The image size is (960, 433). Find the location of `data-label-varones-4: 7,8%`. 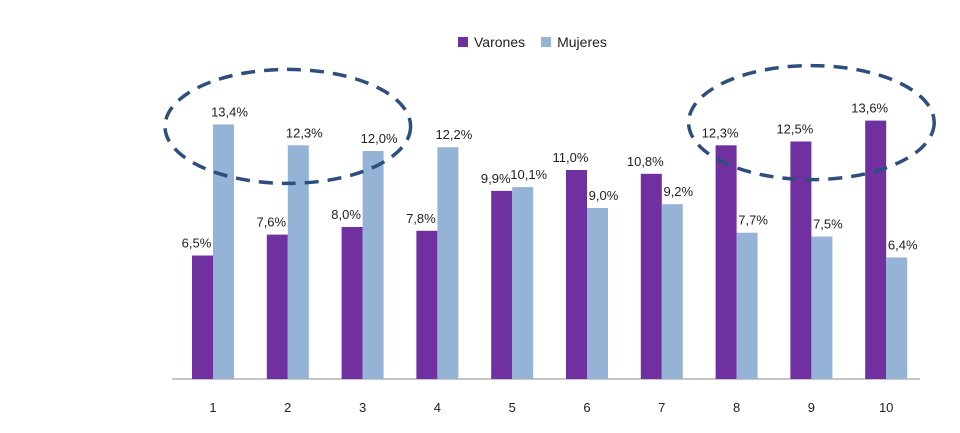

data-label-varones-4: 7,8% is located at coordinates (421, 218).